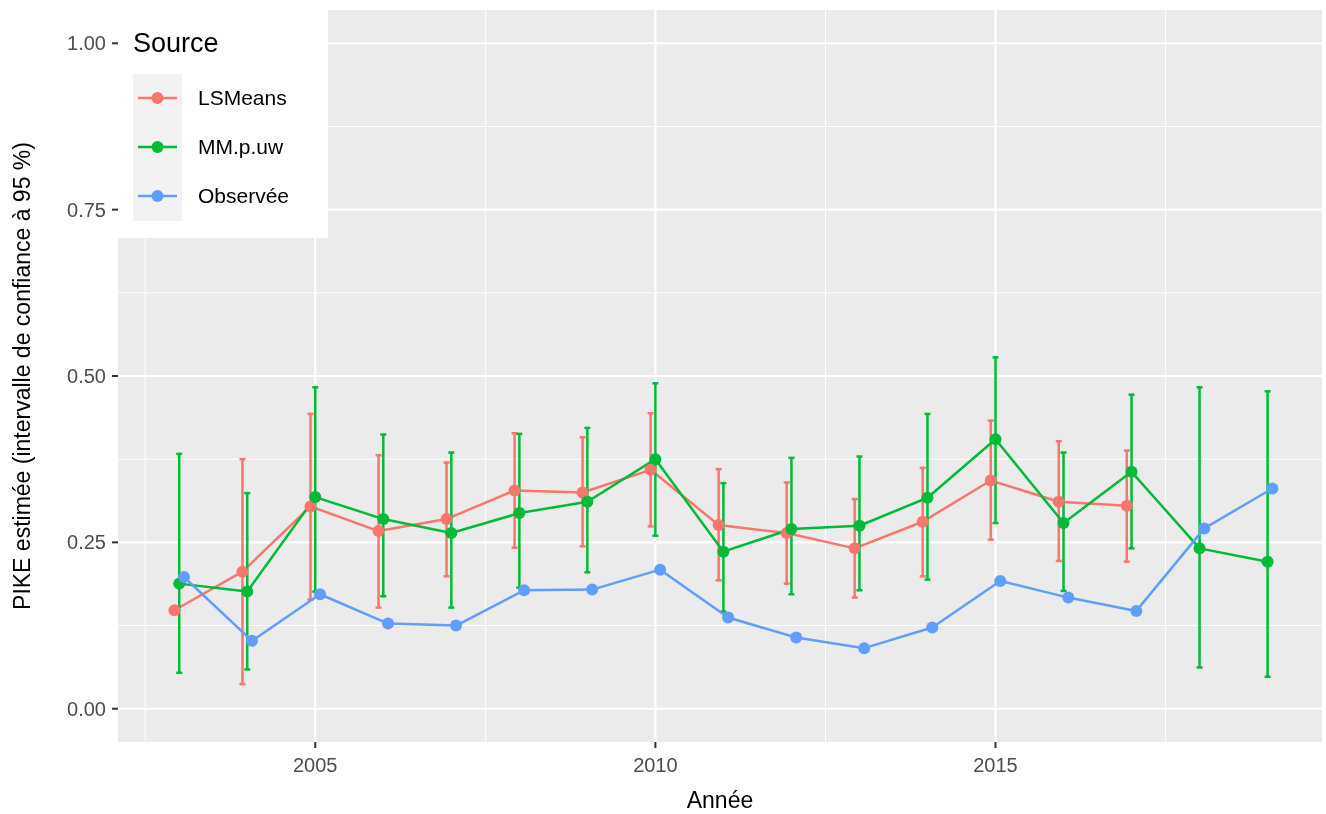 The image size is (1326, 814). I want to click on y-tick-label: 0.00, so click(86, 708).